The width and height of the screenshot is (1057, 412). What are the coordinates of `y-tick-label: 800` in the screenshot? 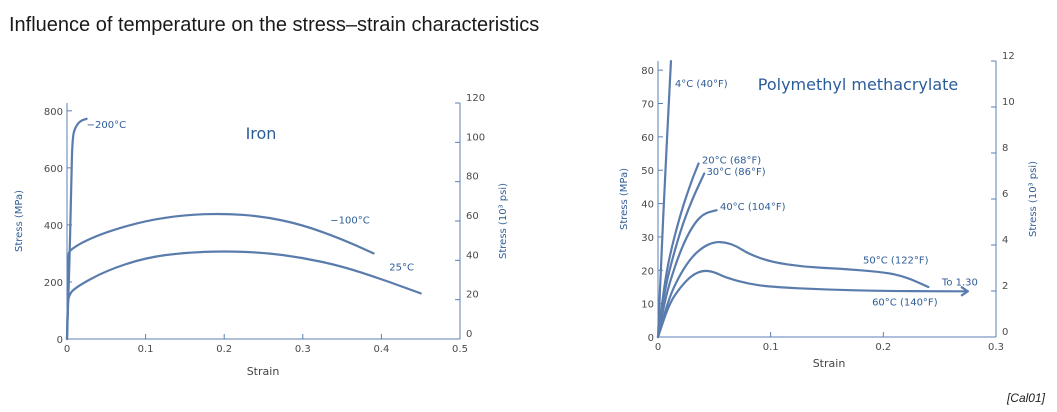 It's located at (53, 112).